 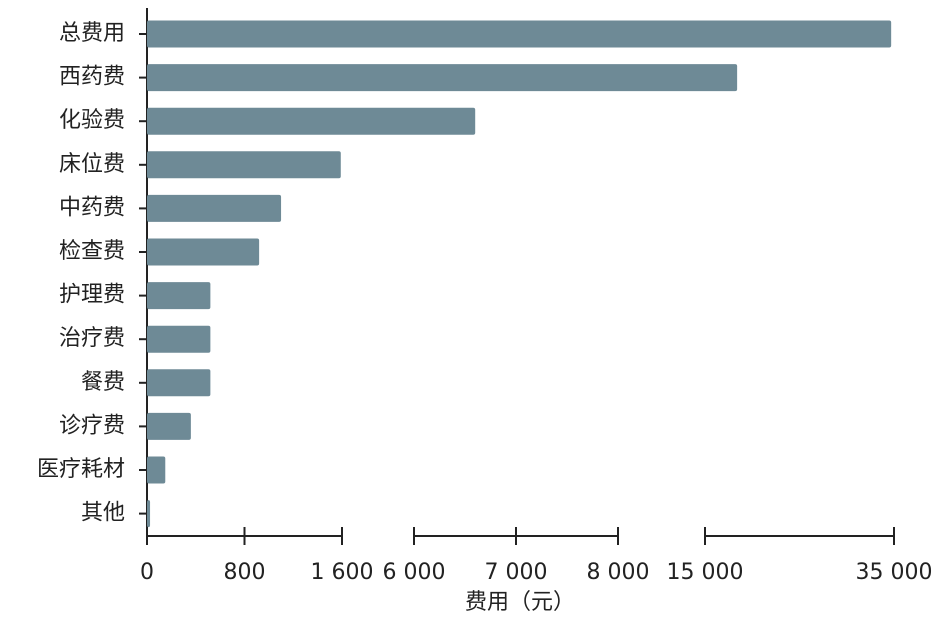 What do you see at coordinates (92, 251) in the screenshot?
I see `y-tick-label: 检查费` at bounding box center [92, 251].